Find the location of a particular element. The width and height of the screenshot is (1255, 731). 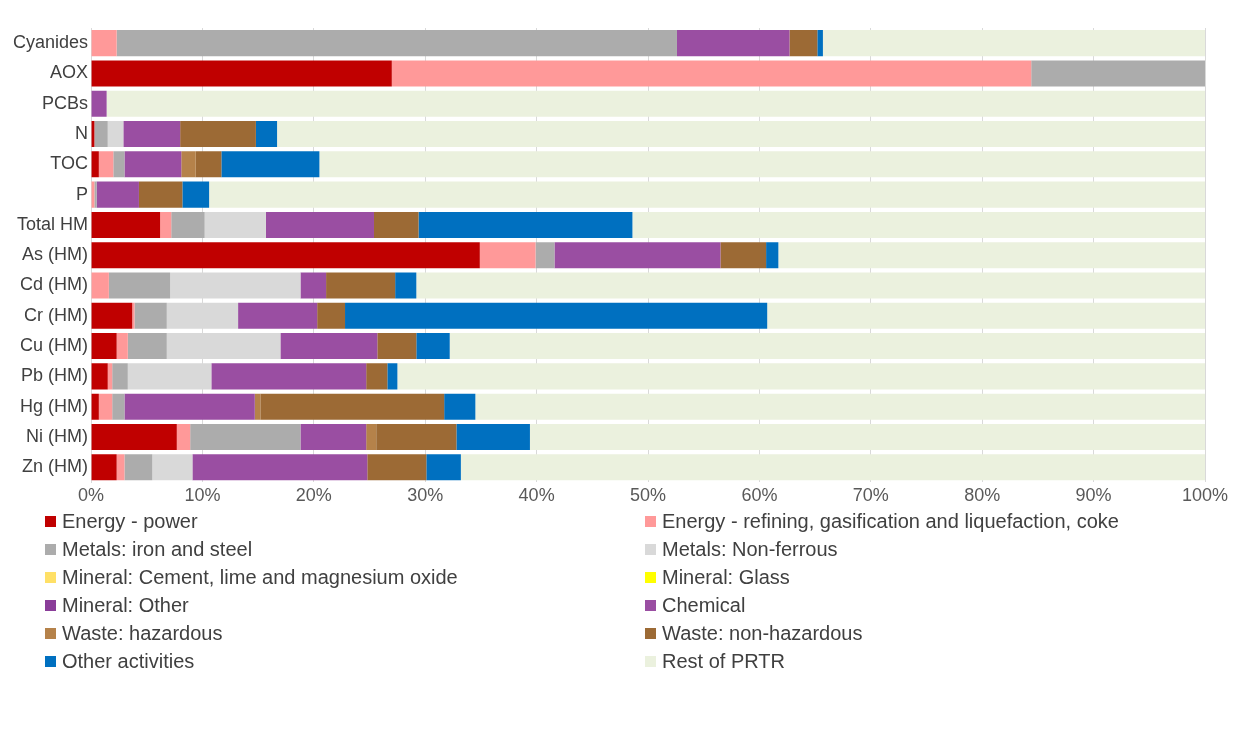

y-tick-label: AOX is located at coordinates (69, 72).